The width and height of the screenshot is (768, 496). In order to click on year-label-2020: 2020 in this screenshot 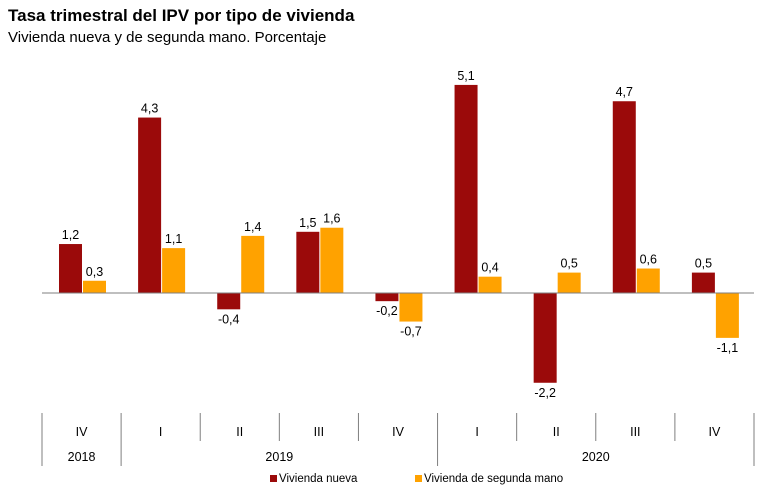, I will do `click(596, 457)`.